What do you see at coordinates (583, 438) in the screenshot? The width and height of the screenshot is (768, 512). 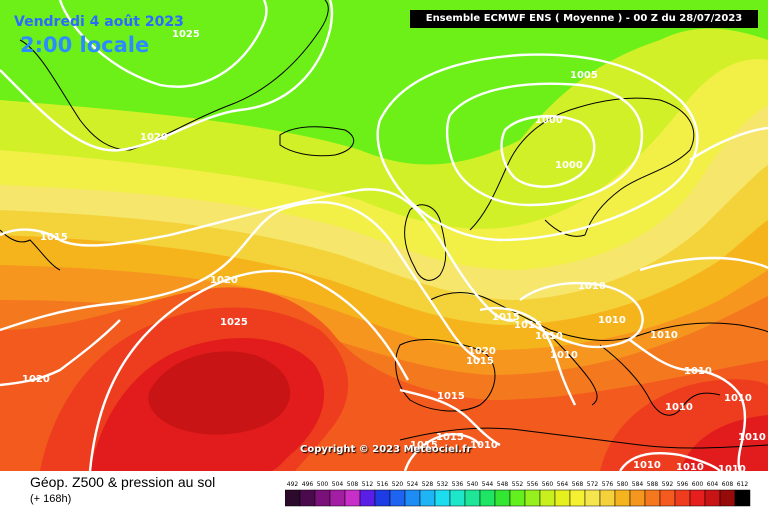 I see `north-africa-coast` at bounding box center [583, 438].